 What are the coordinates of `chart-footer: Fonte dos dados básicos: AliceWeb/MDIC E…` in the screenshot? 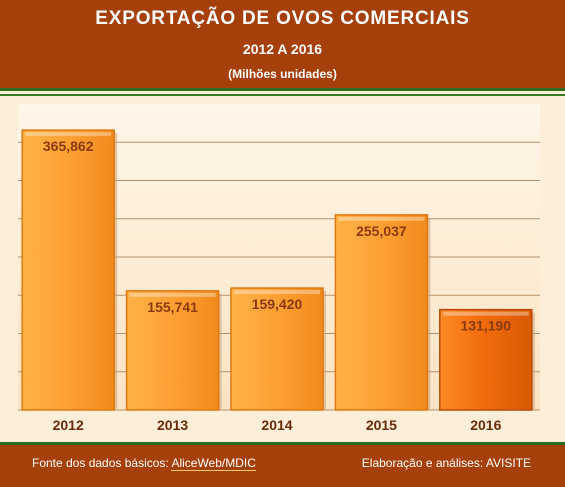 It's located at (282, 464).